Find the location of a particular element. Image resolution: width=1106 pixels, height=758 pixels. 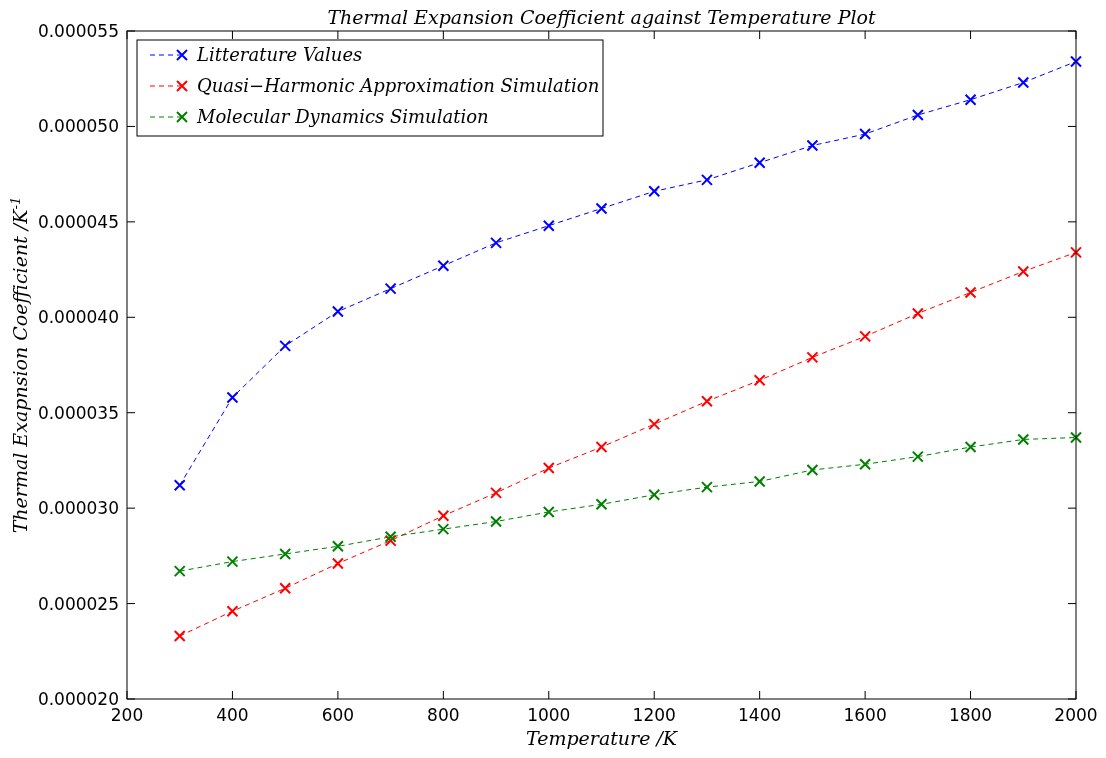

y-tick-label: 0.000030 is located at coordinates (78, 508).